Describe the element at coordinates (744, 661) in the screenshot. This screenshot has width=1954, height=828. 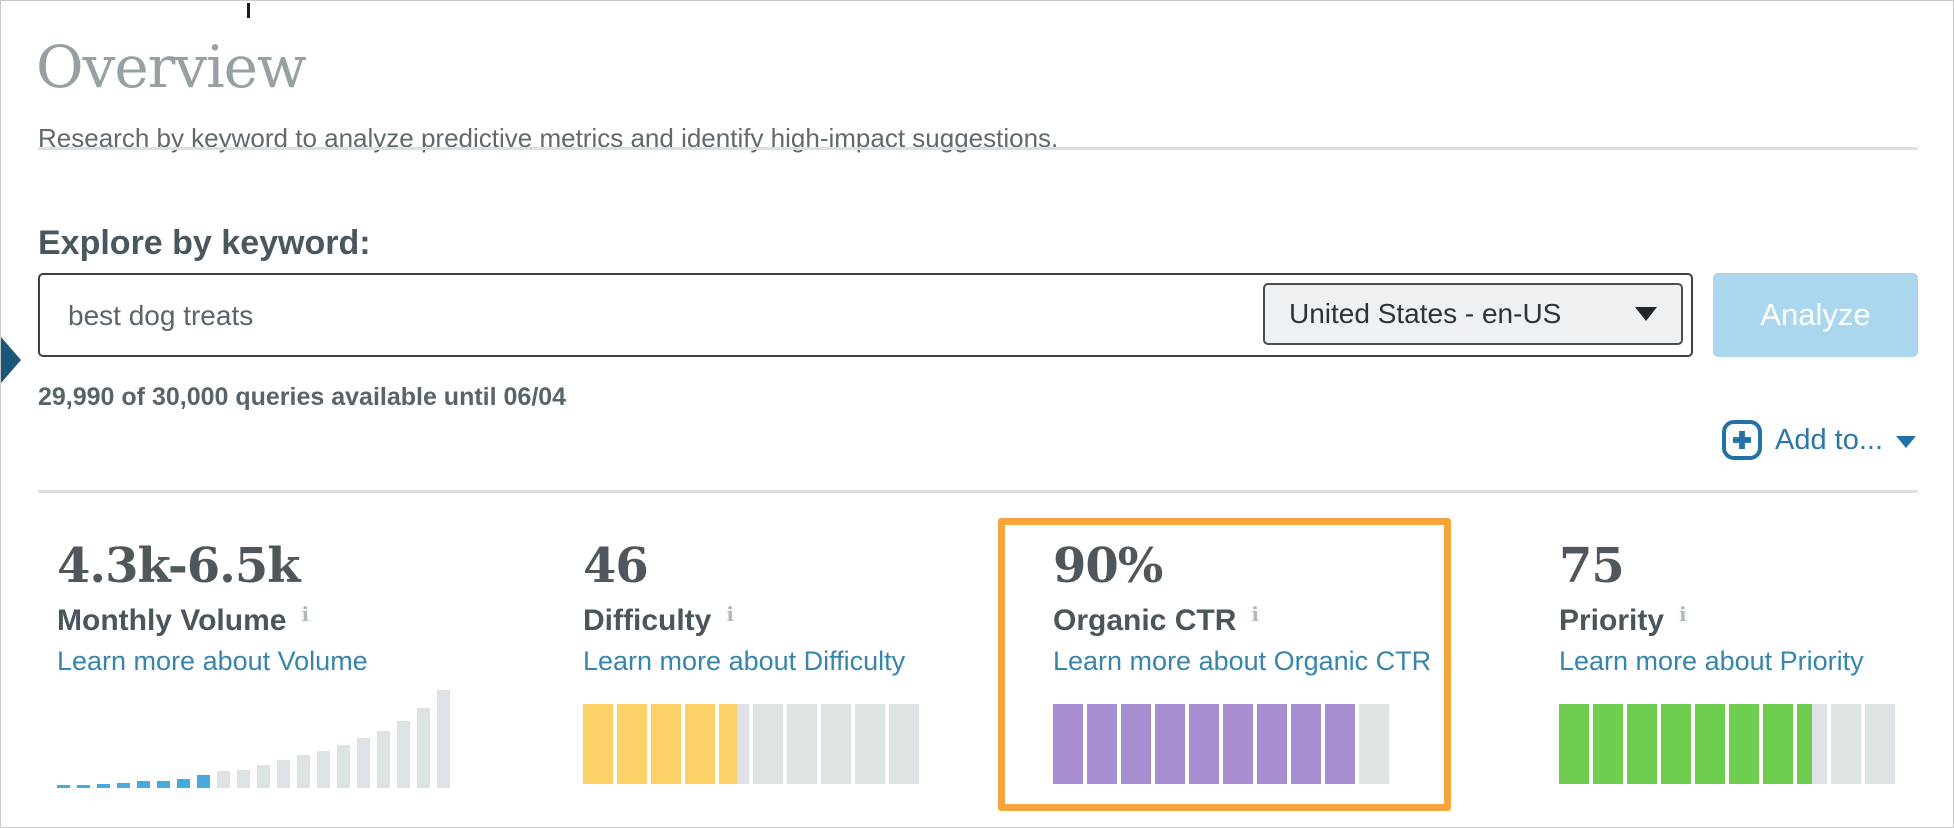
I see `learn-more-difficulty-link: Learn more about Difficulty` at that location.